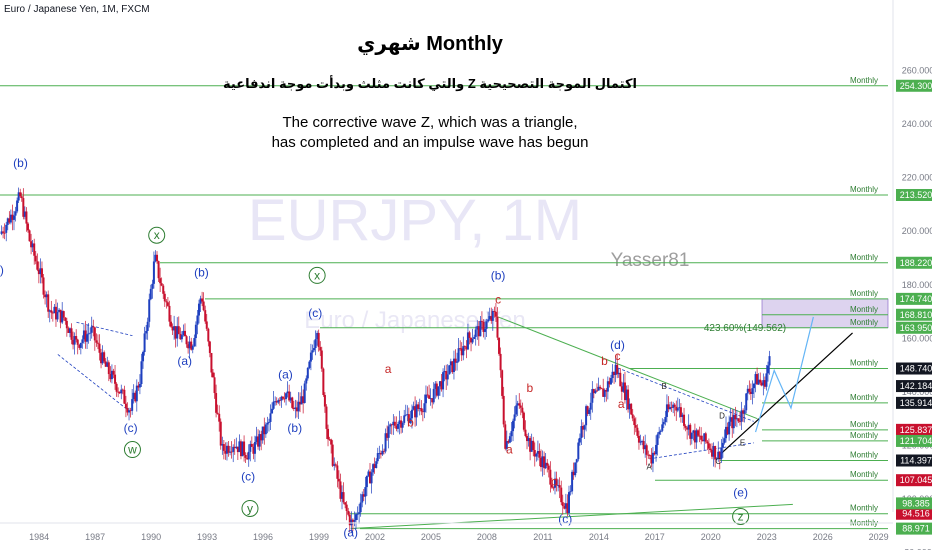 This screenshot has width=932, height=555. What do you see at coordinates (864, 397) in the screenshot?
I see `level-label-7: Monthly` at bounding box center [864, 397].